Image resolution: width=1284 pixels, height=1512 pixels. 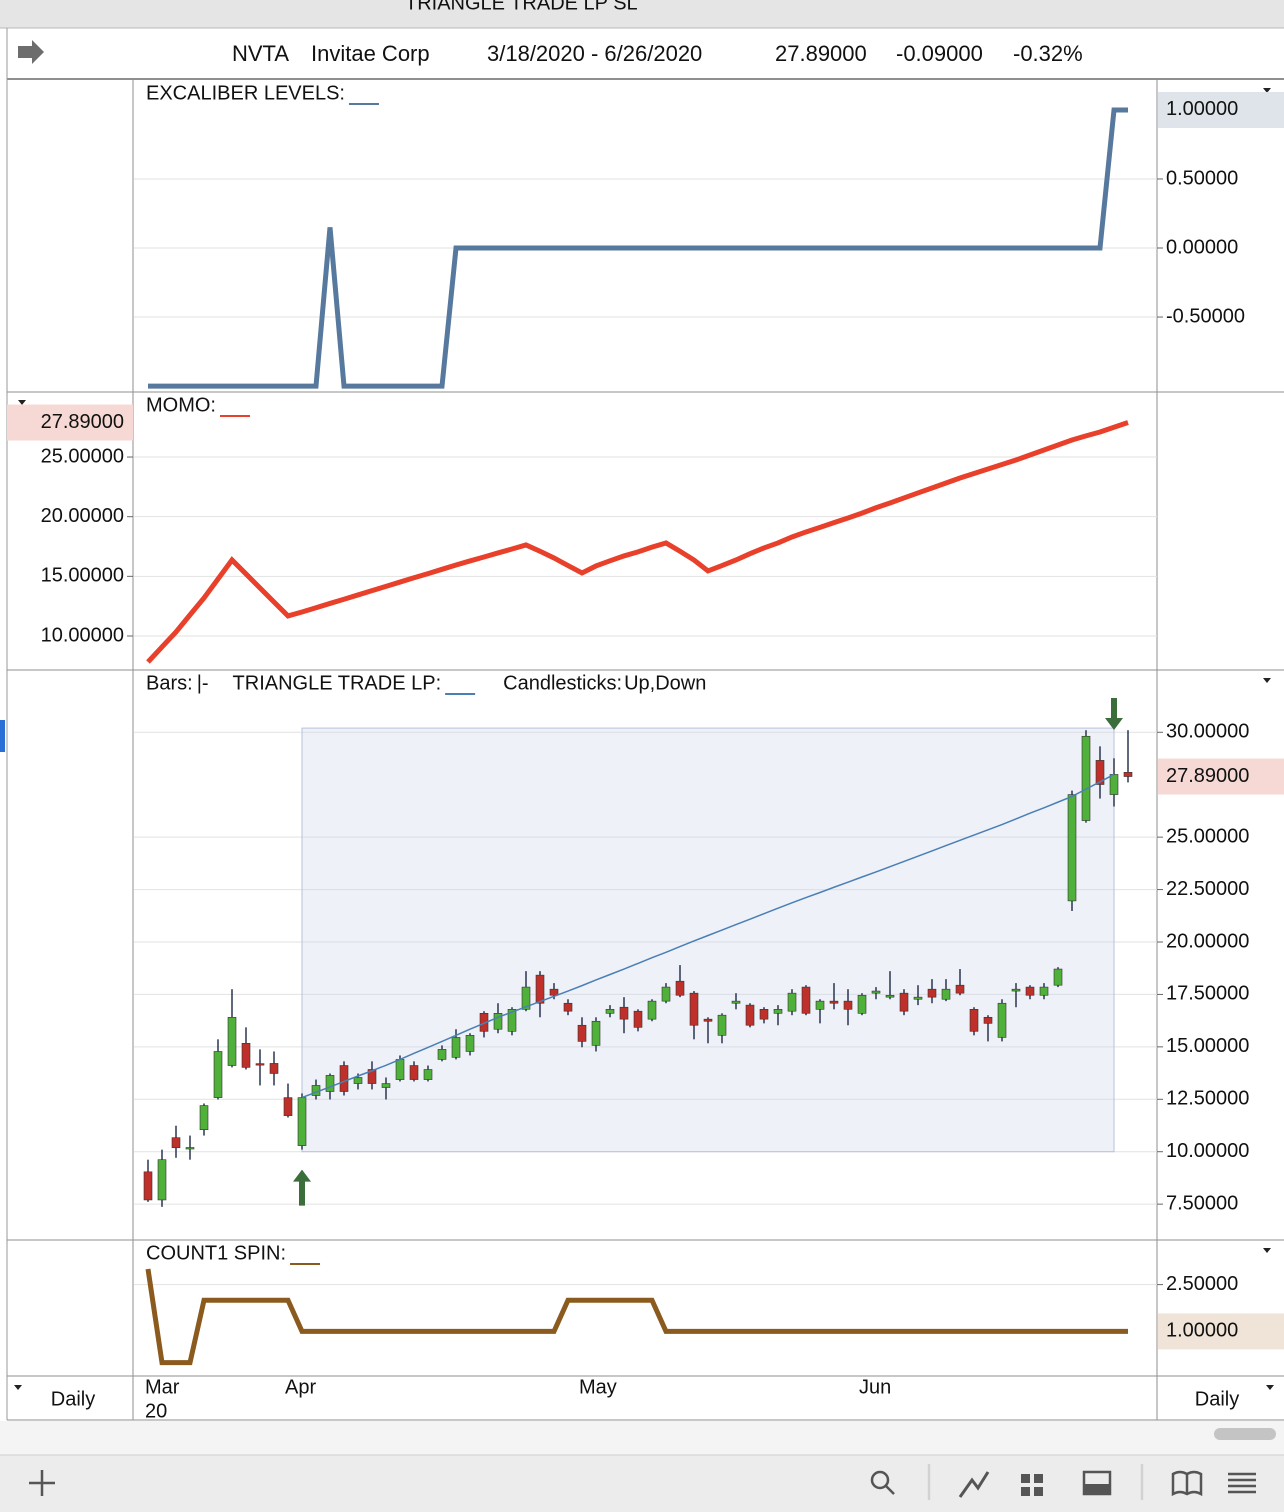 I want to click on x-tick-label: Jun, so click(x=875, y=1387).